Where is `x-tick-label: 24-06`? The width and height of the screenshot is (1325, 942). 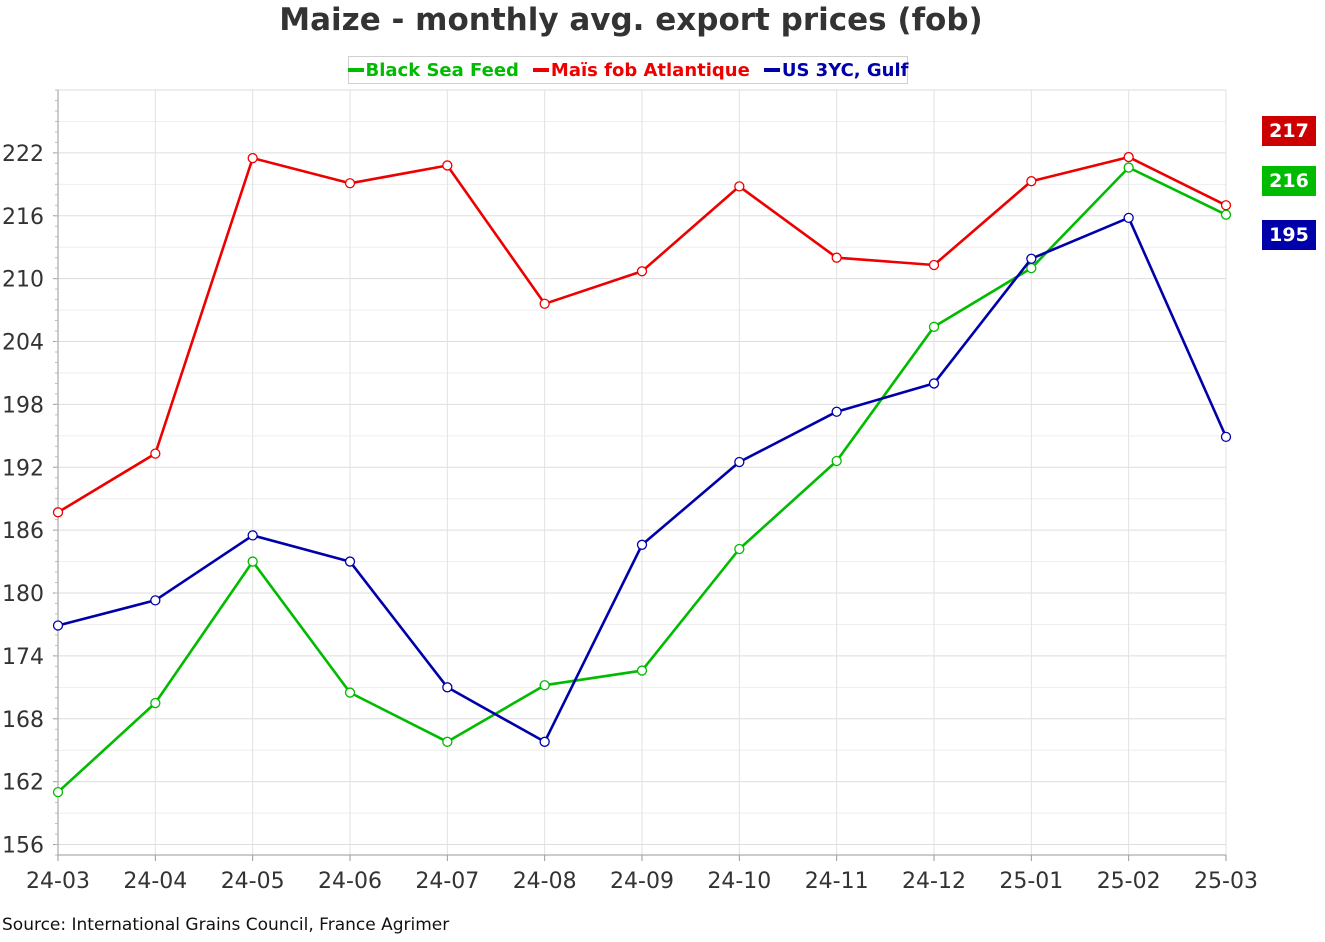 x-tick-label: 24-06 is located at coordinates (350, 881).